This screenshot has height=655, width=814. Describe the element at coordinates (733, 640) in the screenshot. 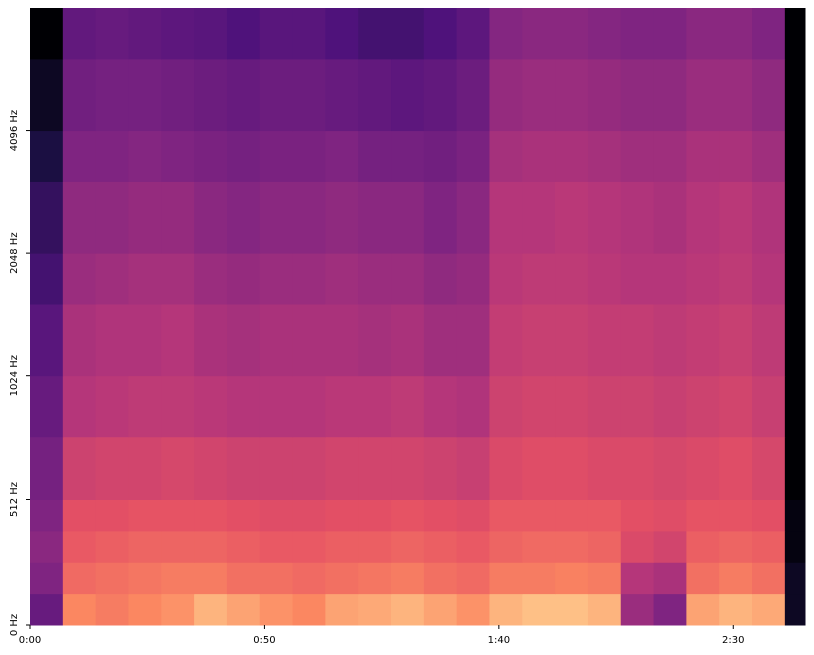

I see `x-tick-label: 2:30` at that location.